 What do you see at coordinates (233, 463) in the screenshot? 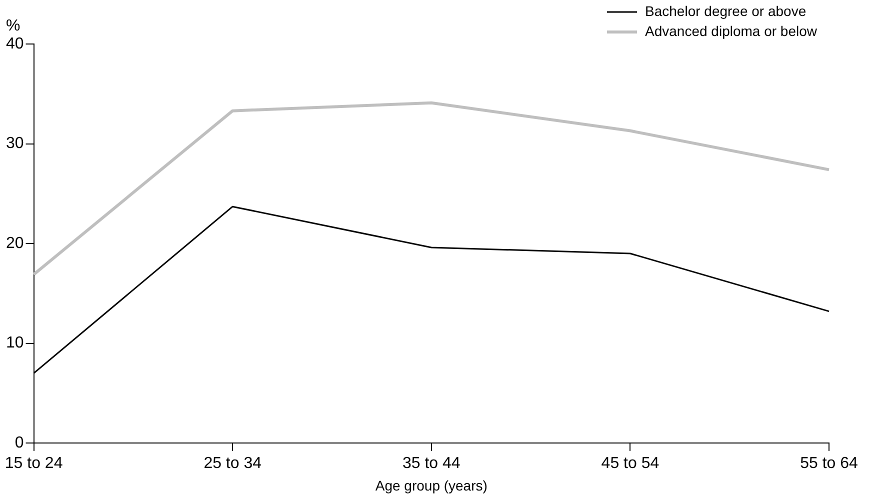
I see `x-tick-label: 25 to 34` at bounding box center [233, 463].